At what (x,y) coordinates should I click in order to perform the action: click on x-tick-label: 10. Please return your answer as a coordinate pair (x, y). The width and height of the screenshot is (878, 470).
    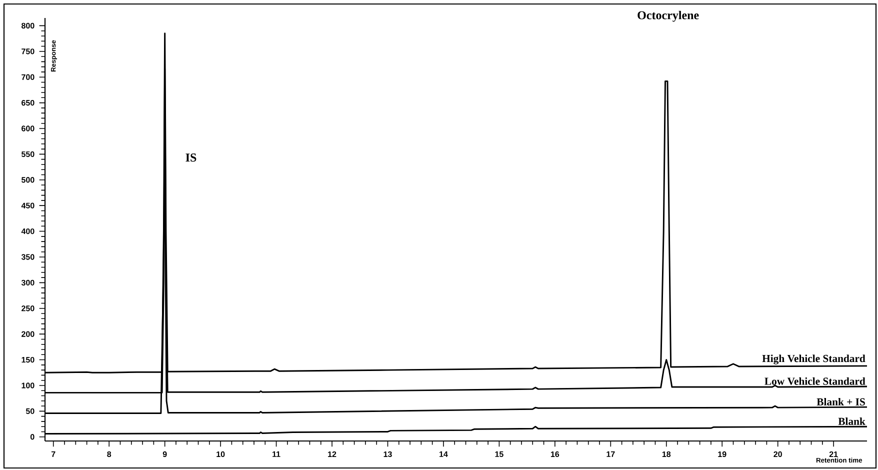
    Looking at the image, I should click on (220, 454).